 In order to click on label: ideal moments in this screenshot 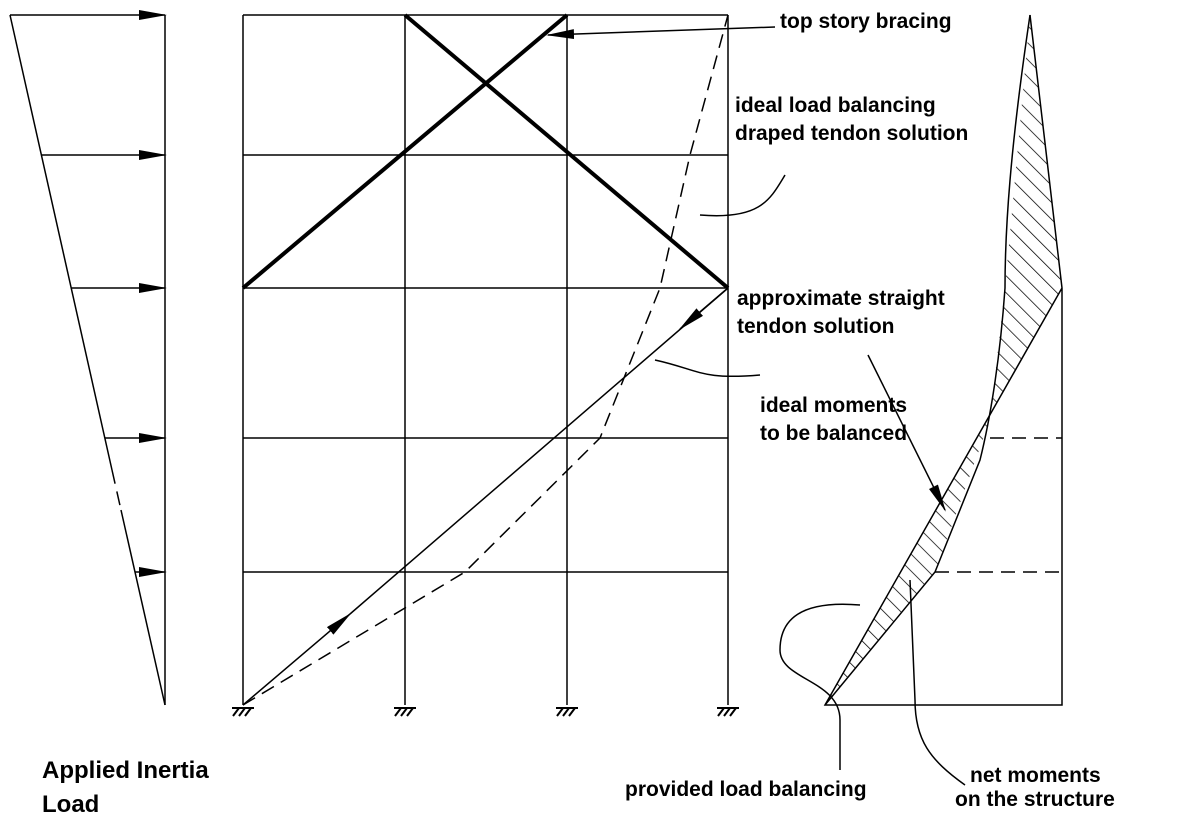, I will do `click(833, 405)`.